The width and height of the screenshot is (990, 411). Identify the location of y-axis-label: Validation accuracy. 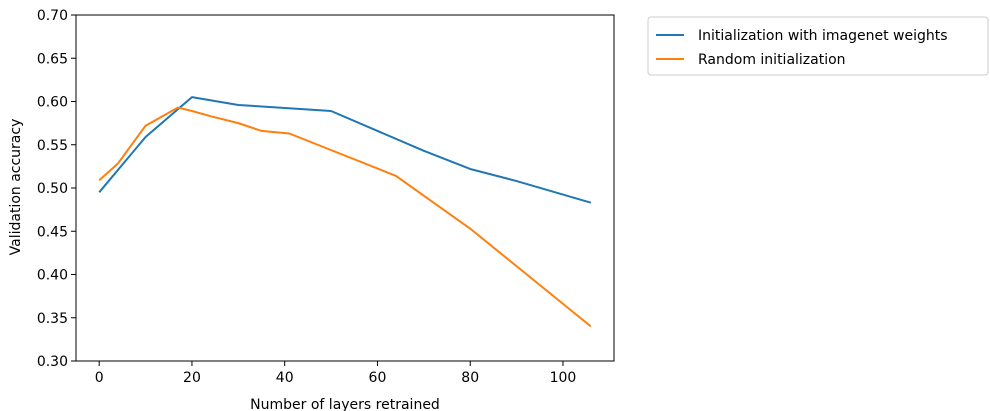
(16, 187).